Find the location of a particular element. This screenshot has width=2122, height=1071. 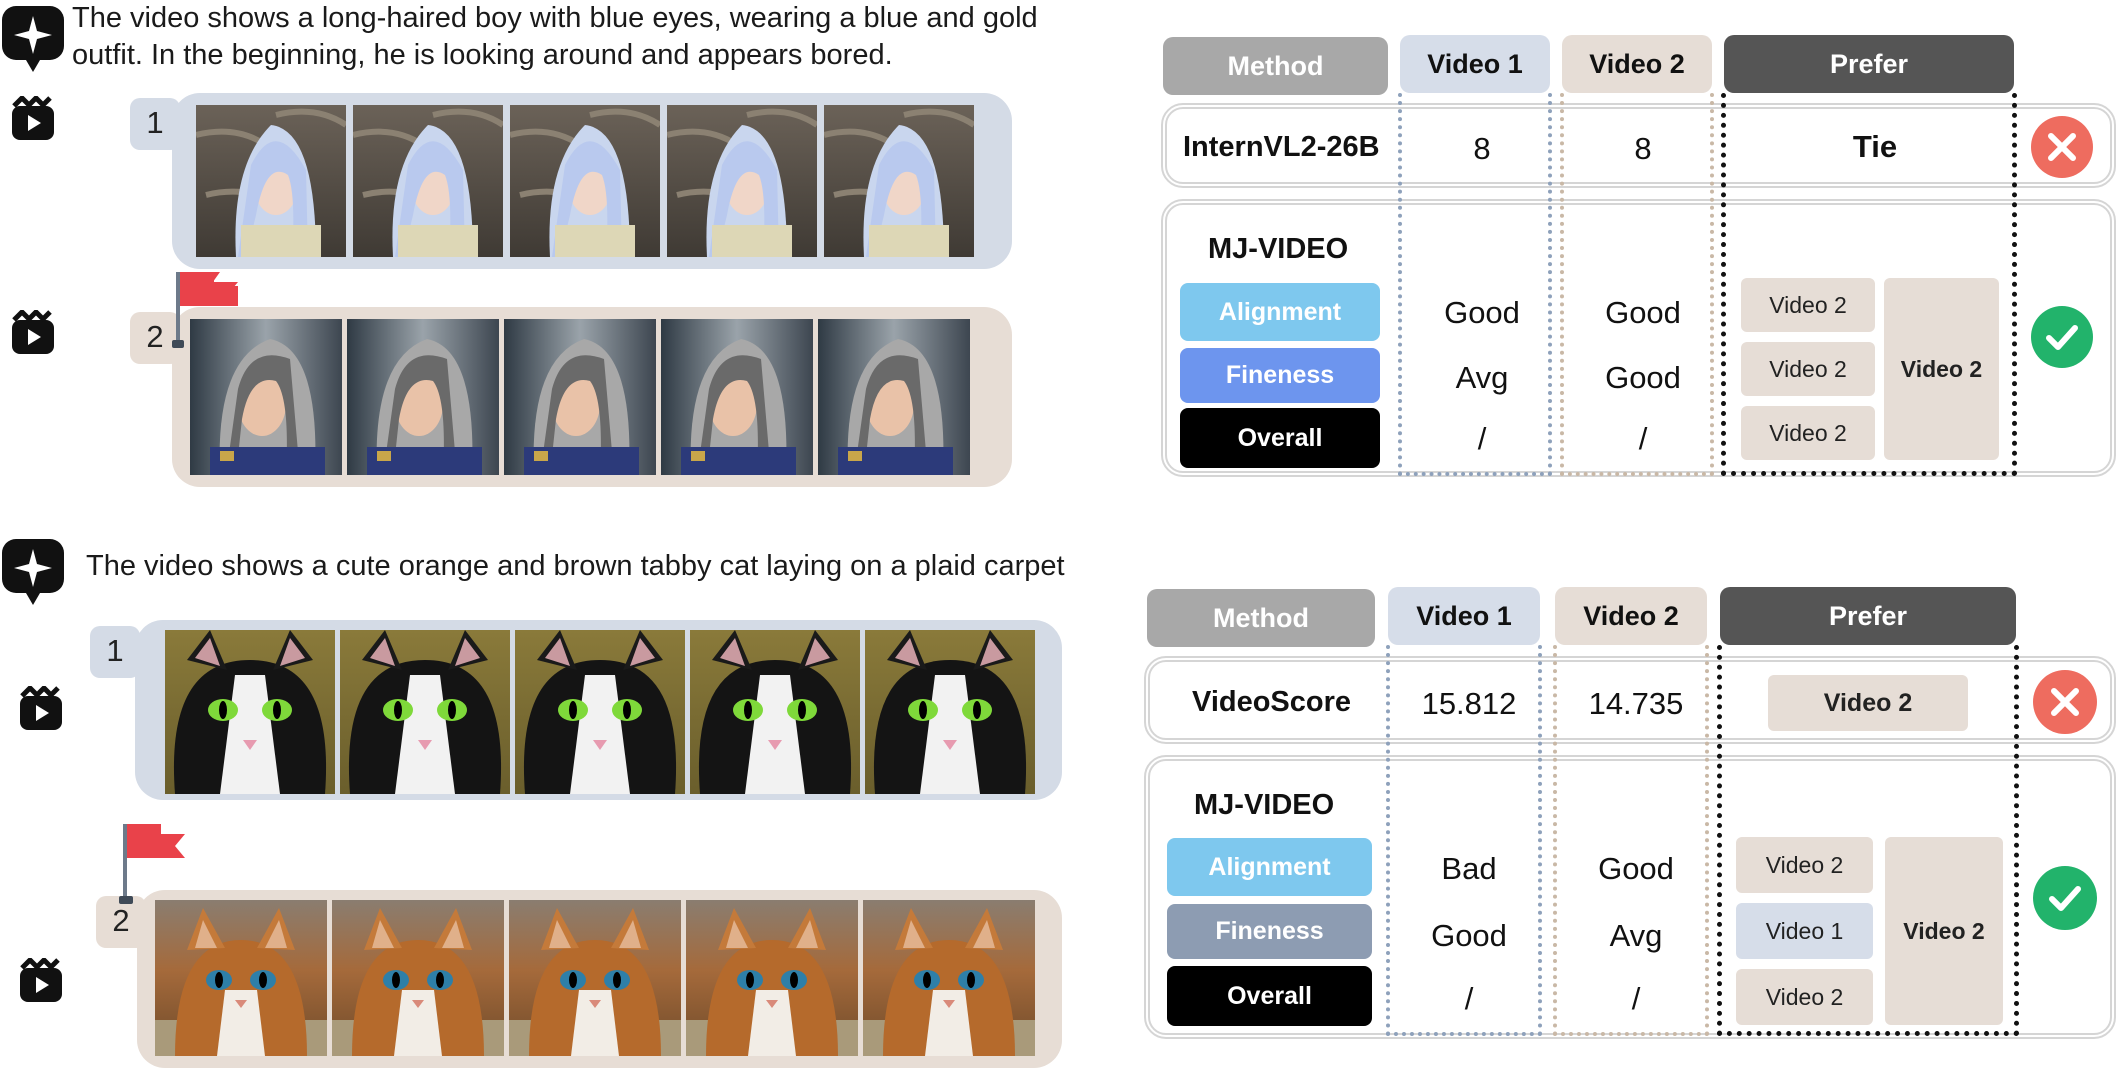

video-2-fineness: Avg is located at coordinates (1636, 935).